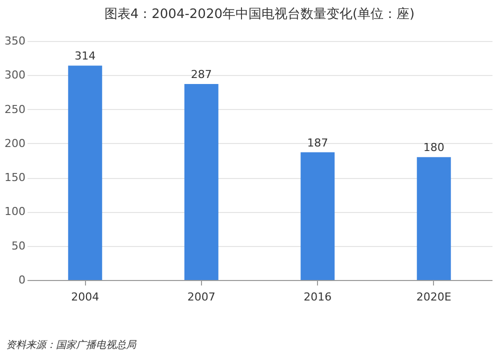  What do you see at coordinates (22, 280) in the screenshot?
I see `y-tick-label: 0` at bounding box center [22, 280].